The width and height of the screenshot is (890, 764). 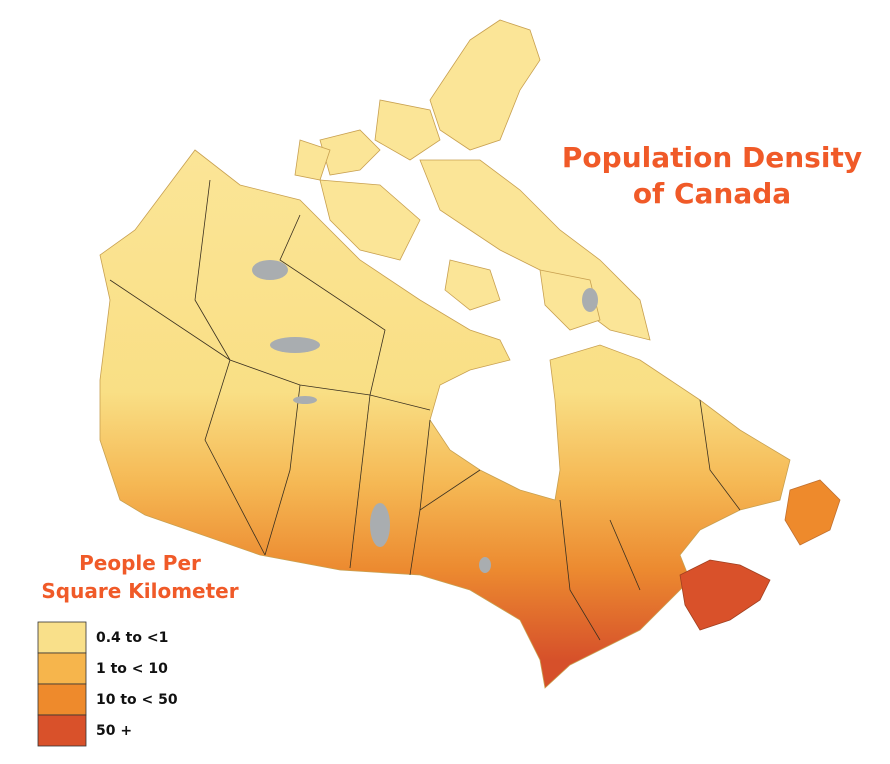 What do you see at coordinates (712, 157) in the screenshot?
I see `map-title: Population Density` at bounding box center [712, 157].